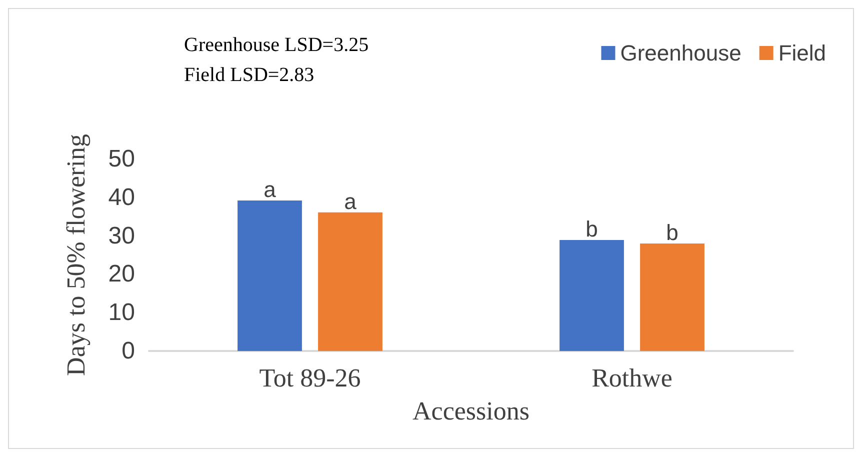  I want to click on y-axis-title: Days to 50% flowering, so click(76, 255).